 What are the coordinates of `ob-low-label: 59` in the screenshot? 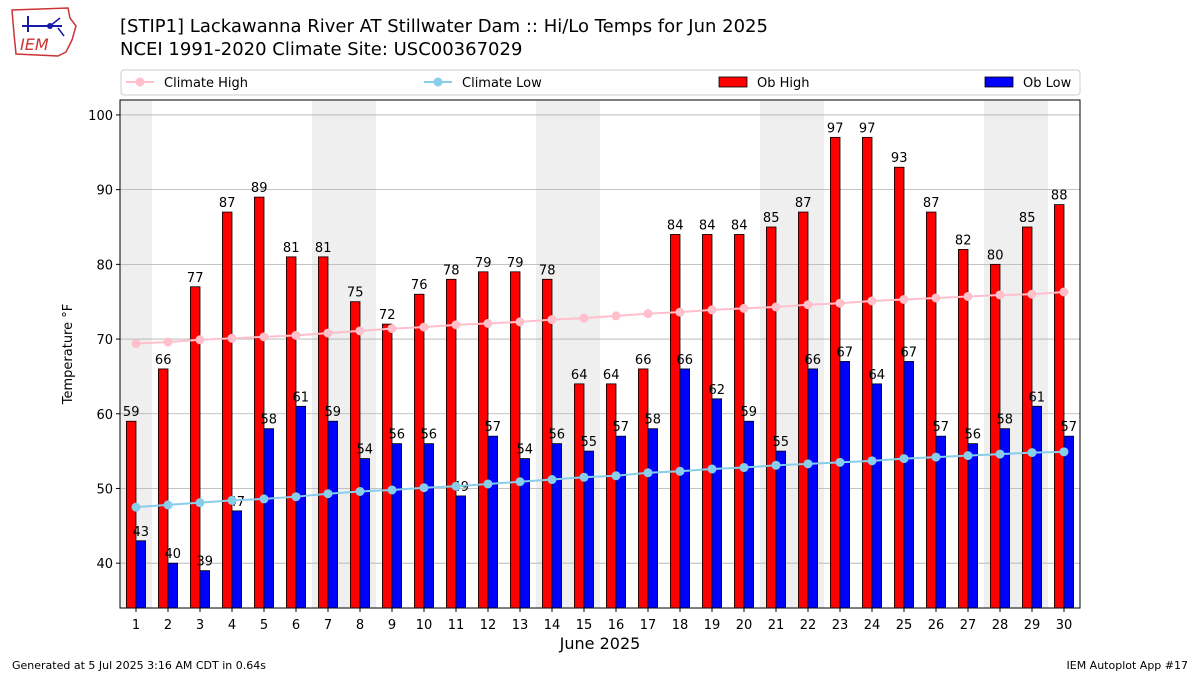 It's located at (749, 412).